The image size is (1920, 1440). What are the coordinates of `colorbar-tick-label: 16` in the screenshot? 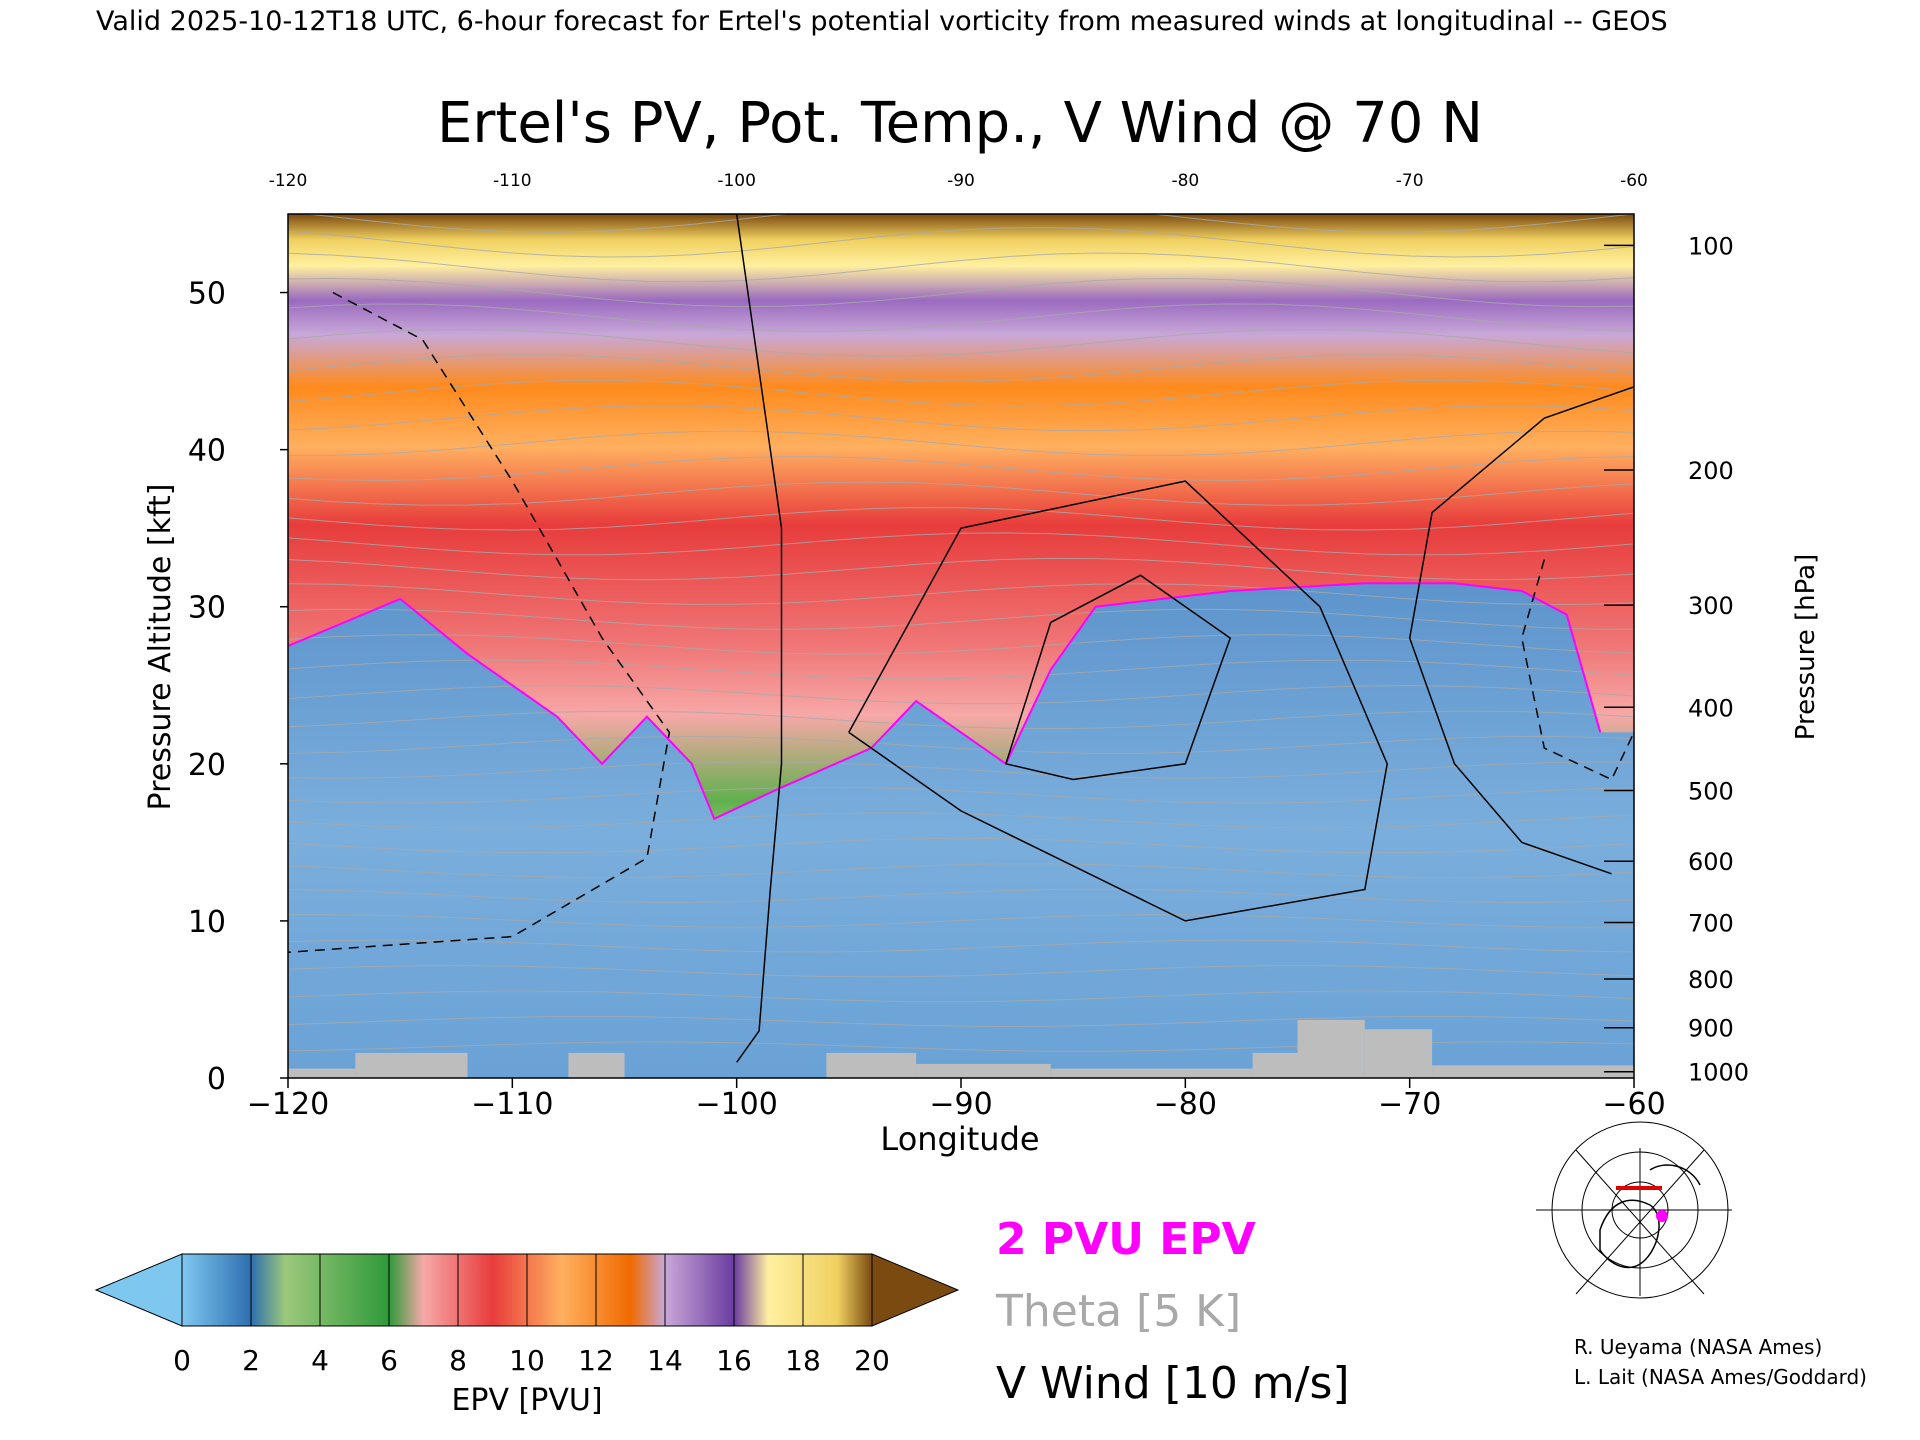 It's located at (734, 1360).